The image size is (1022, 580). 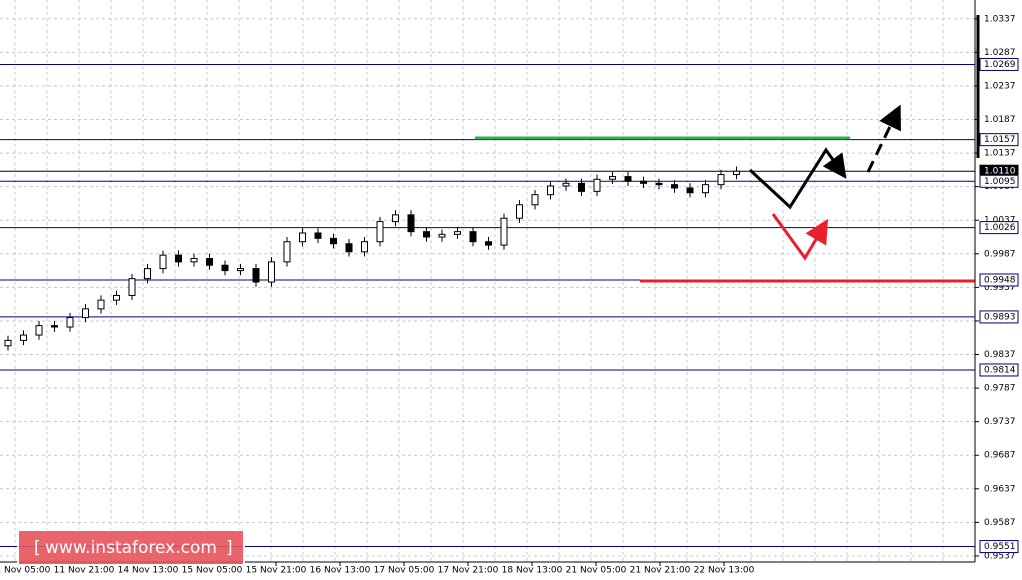 What do you see at coordinates (1000, 221) in the screenshot?
I see `y-tick-label: 1.0037` at bounding box center [1000, 221].